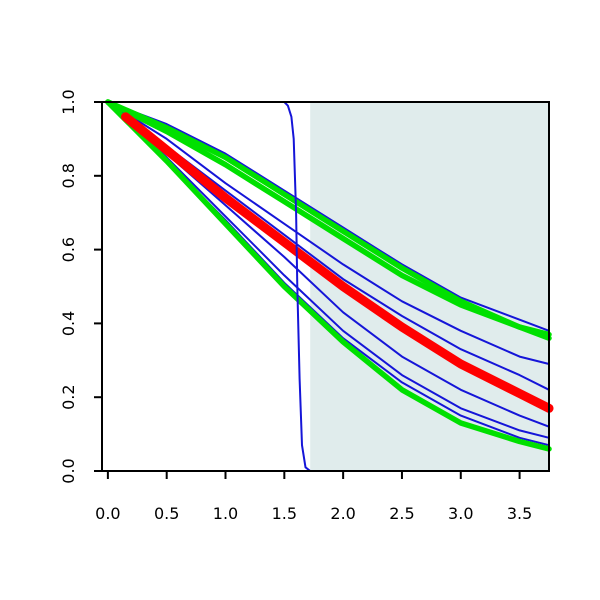  What do you see at coordinates (284, 513) in the screenshot?
I see `x-tick-label: 1.5` at bounding box center [284, 513].